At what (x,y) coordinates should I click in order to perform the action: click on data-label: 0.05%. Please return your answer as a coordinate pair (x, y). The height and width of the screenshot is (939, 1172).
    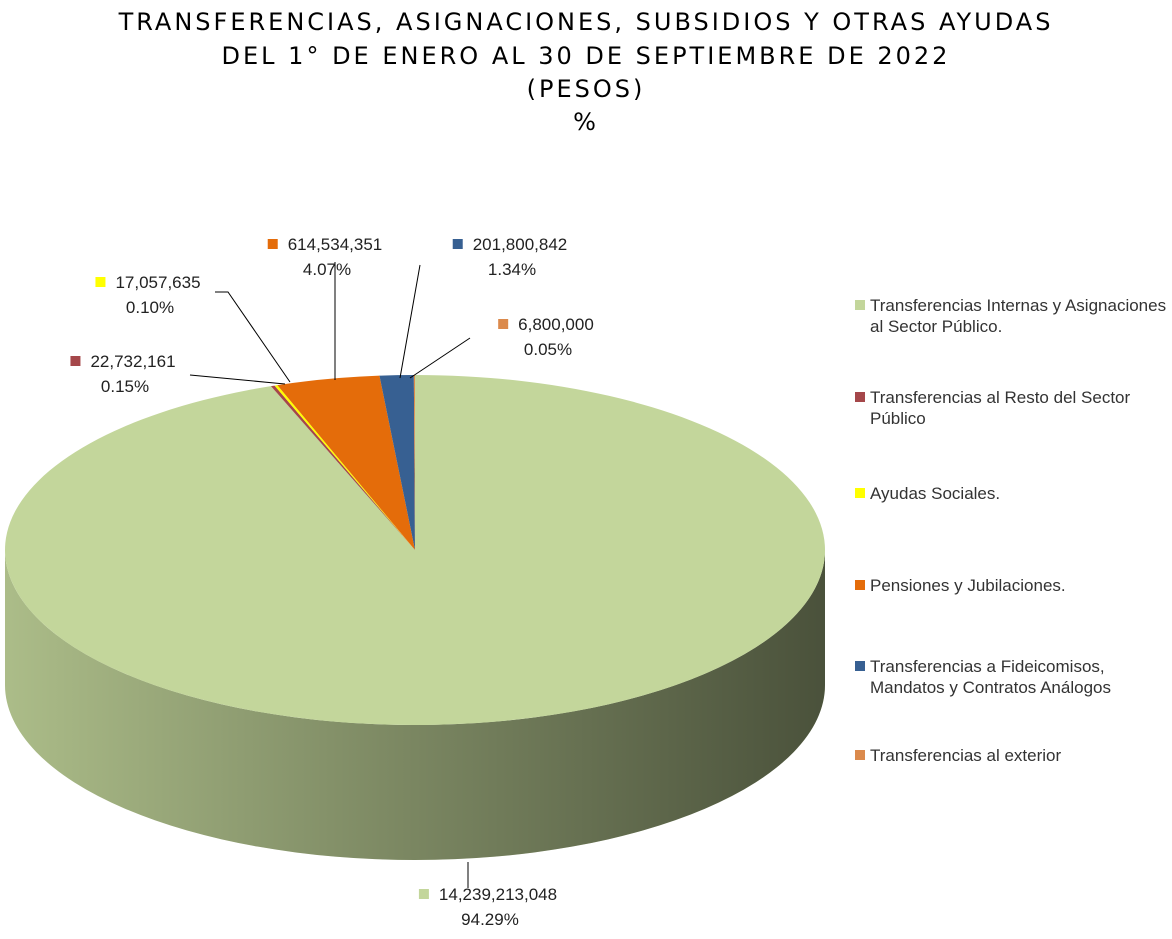
    Looking at the image, I should click on (548, 349).